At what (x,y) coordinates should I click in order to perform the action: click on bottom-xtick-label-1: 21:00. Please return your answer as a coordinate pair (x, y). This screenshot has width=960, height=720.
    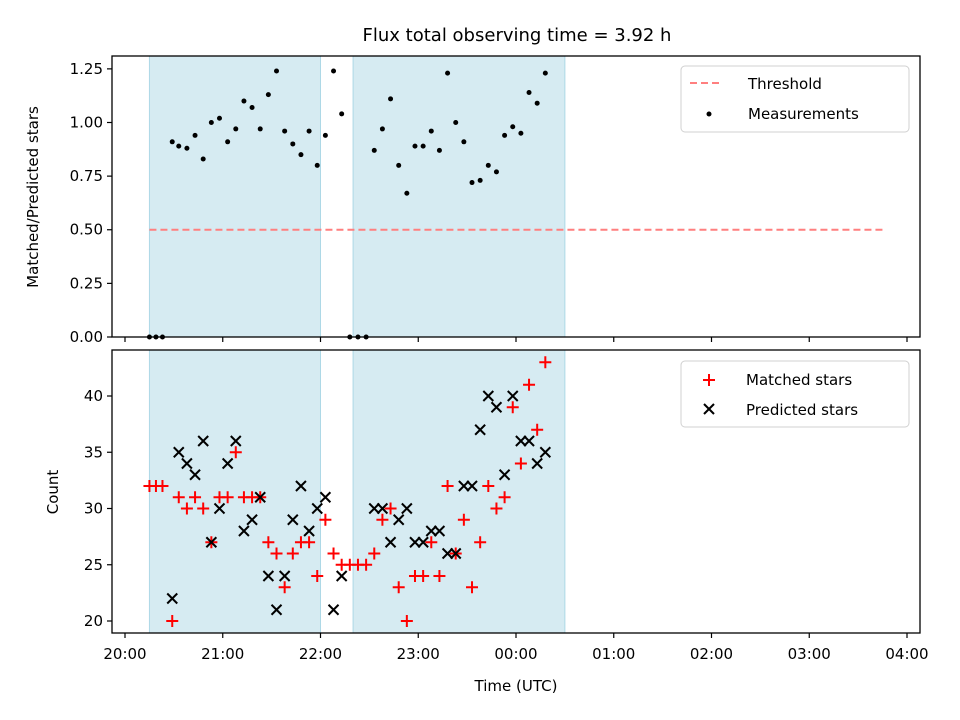
    Looking at the image, I should click on (222, 654).